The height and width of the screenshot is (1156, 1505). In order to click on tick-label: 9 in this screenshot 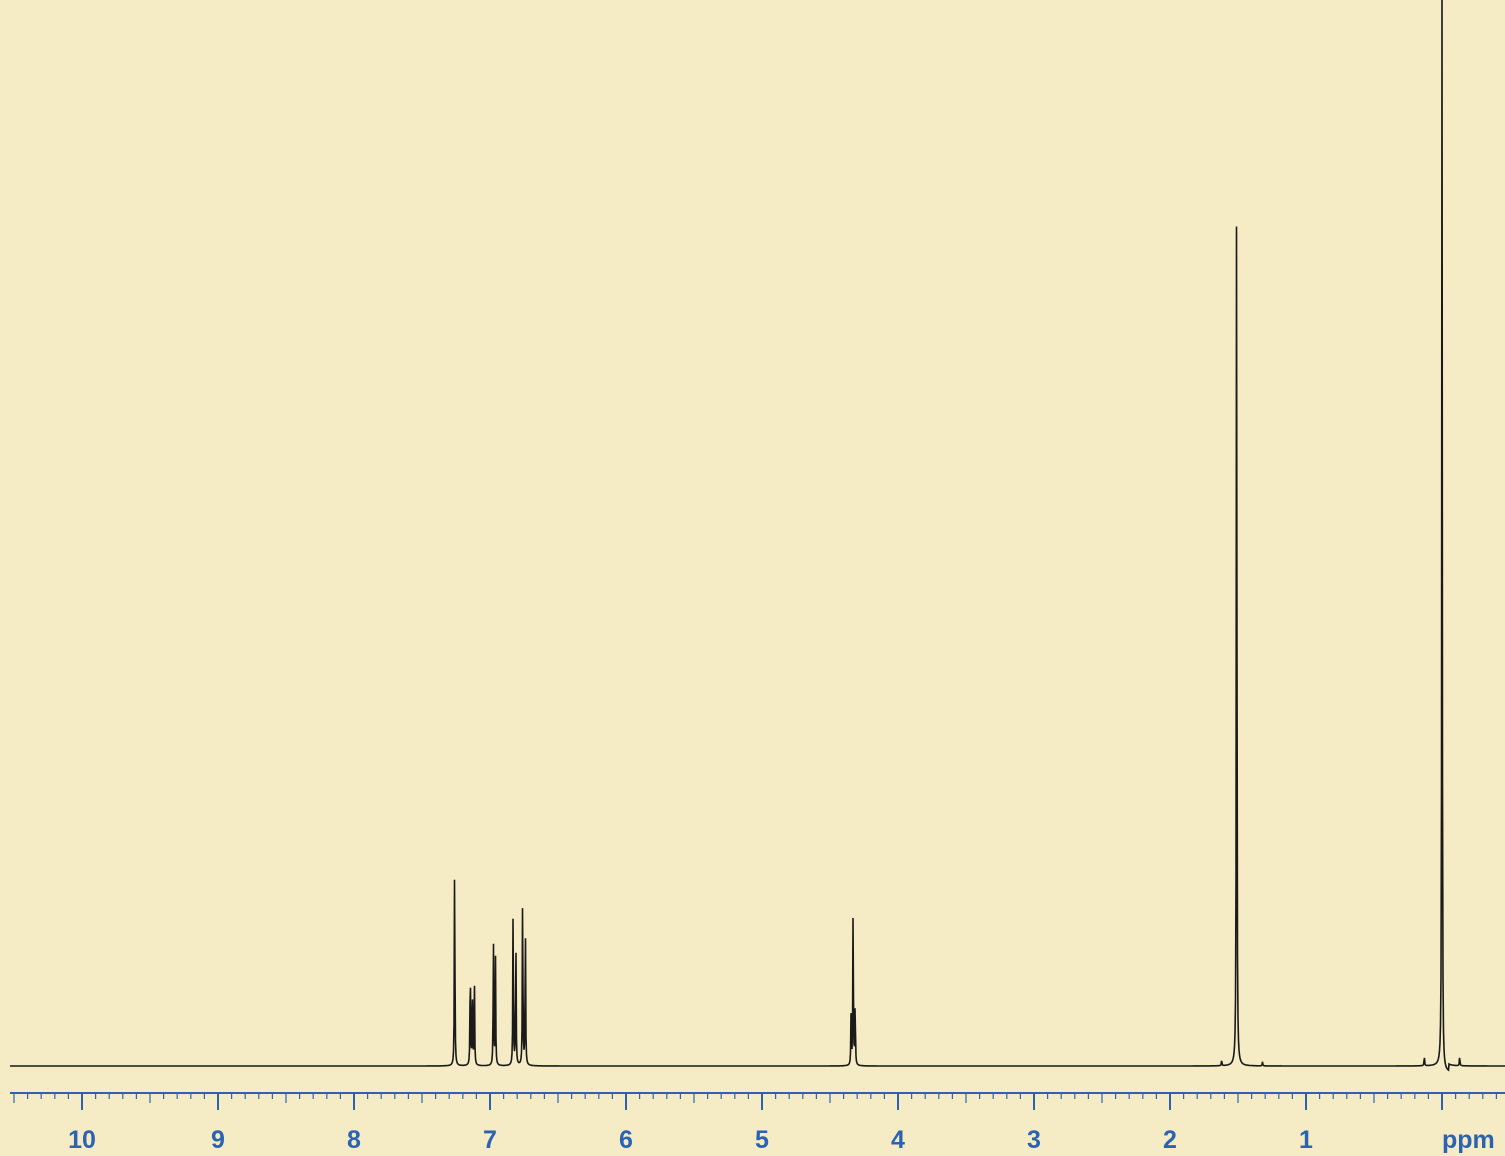, I will do `click(218, 1140)`.